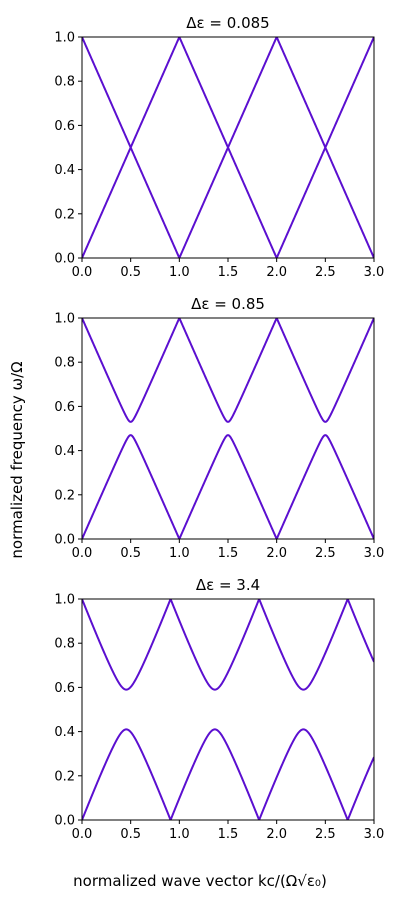 Image resolution: width=400 pixels, height=900 pixels. What do you see at coordinates (200, 881) in the screenshot?
I see `figure-xlabel: normalized wave vector kc/(Ω√ε₀)` at bounding box center [200, 881].